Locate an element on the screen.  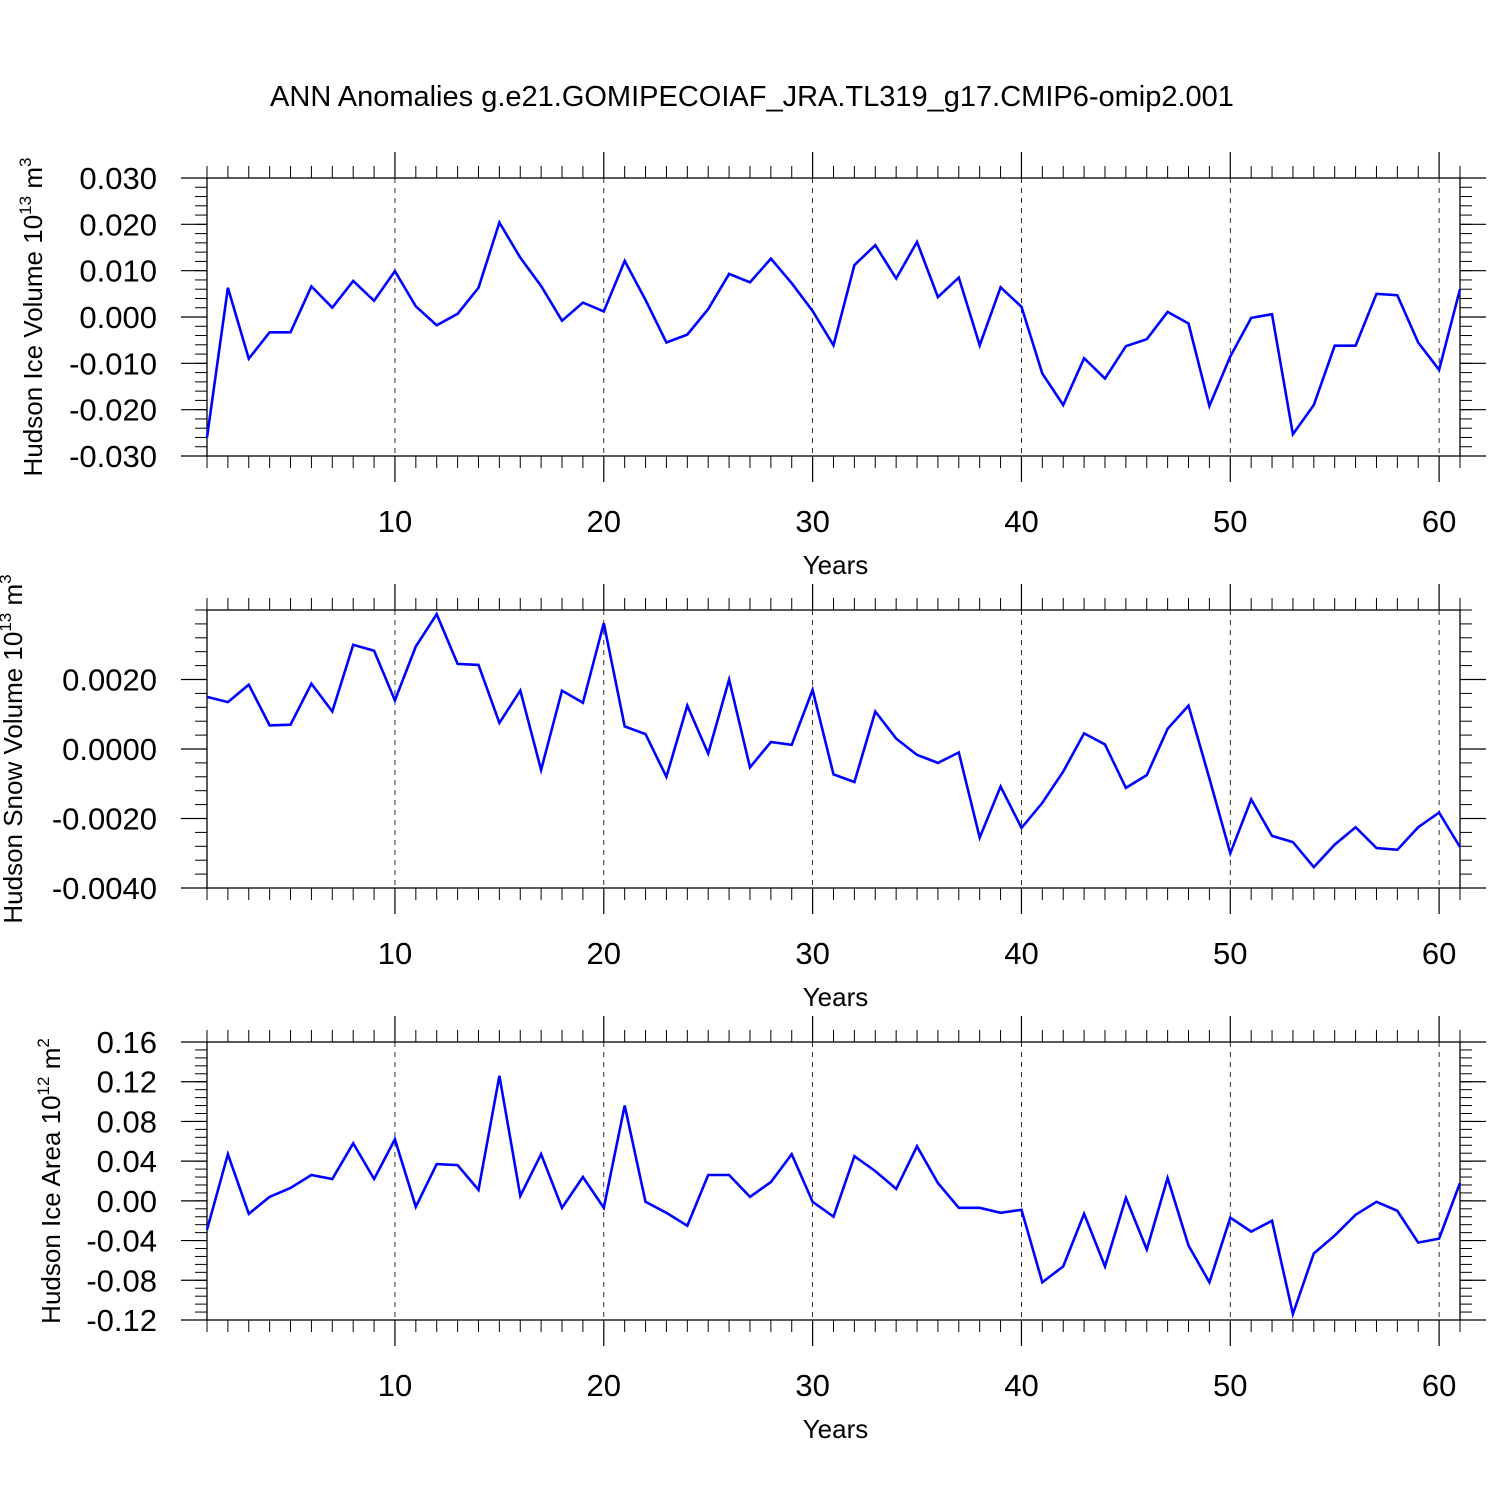
y-axis-label: Hudson Snow Volume 1013 m3 is located at coordinates (14, 748).